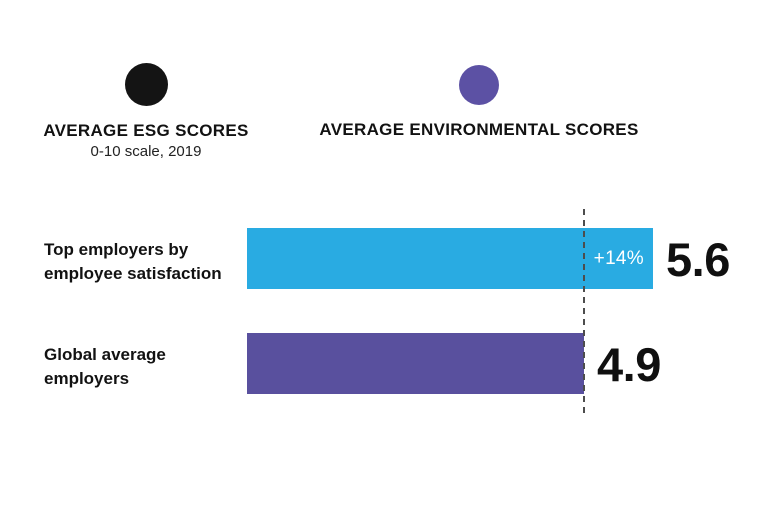  What do you see at coordinates (133, 261) in the screenshot?
I see `category-label-top-employers: Top employers by employee satisfaction` at bounding box center [133, 261].